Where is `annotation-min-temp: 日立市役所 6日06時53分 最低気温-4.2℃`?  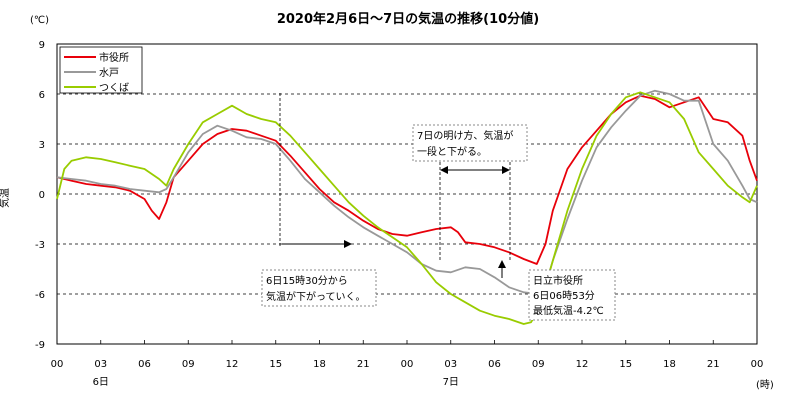
annotation-min-temp: 日立市役所 6日06時53分 最低気温-4.2℃ is located at coordinates (557, 290).